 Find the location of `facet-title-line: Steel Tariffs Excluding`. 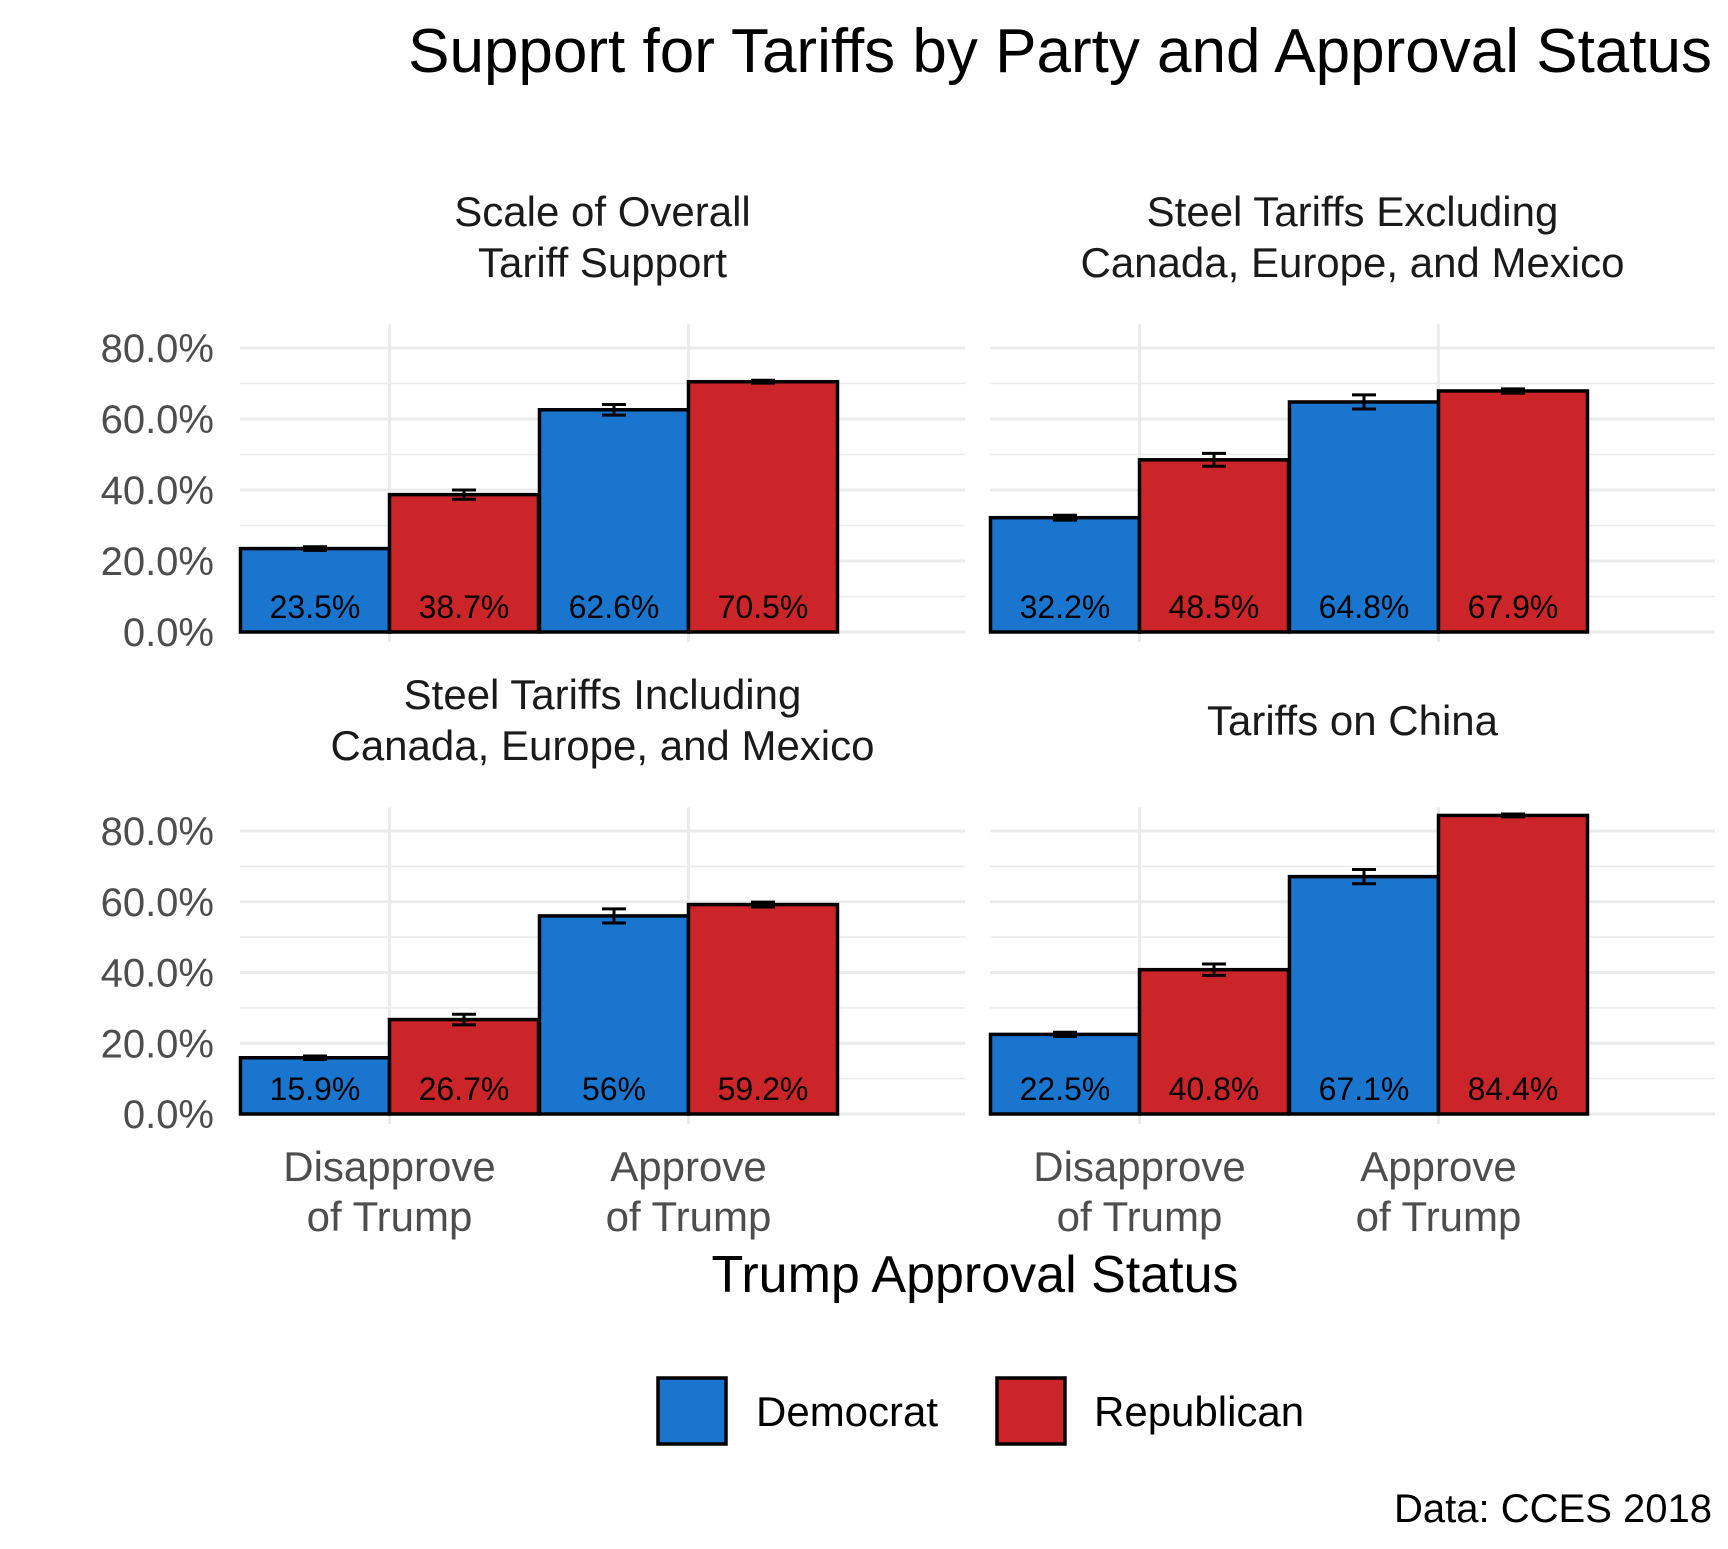

facet-title-line: Steel Tariffs Excluding is located at coordinates (1353, 211).